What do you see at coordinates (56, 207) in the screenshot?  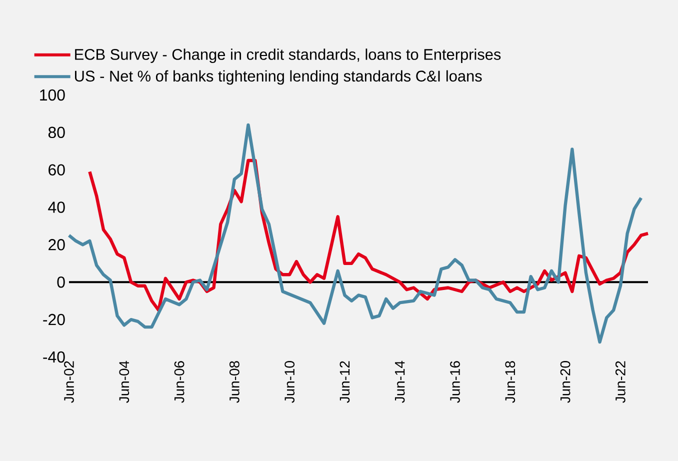 I see `y-tick-label: 40` at bounding box center [56, 207].